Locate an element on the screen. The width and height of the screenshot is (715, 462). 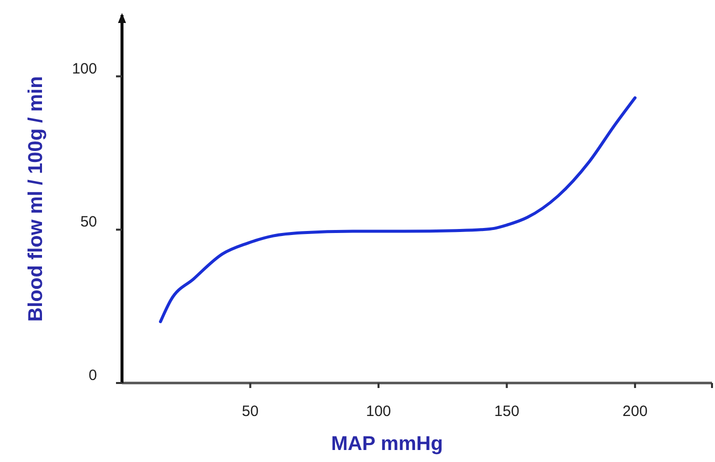
x-tick-label: 100 is located at coordinates (379, 411).